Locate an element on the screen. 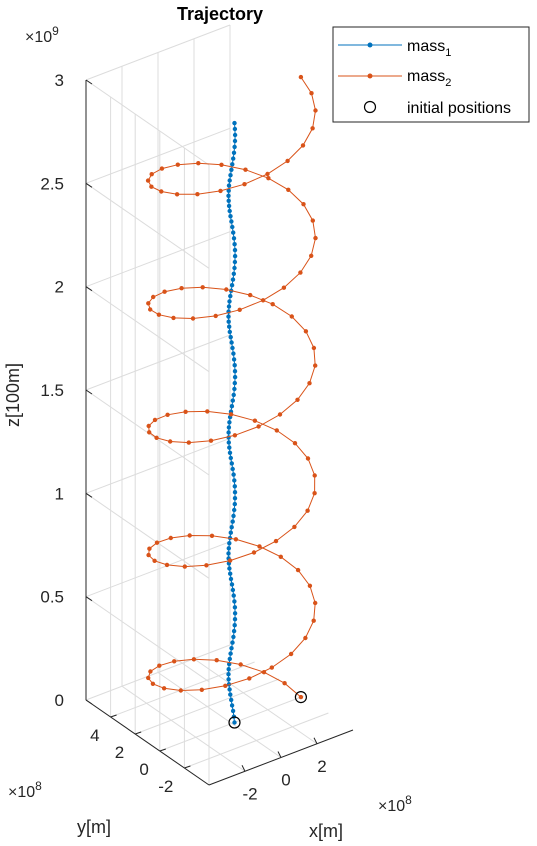 Image resolution: width=537 pixels, height=846 pixels. x-tick-label: -2 is located at coordinates (249, 793).